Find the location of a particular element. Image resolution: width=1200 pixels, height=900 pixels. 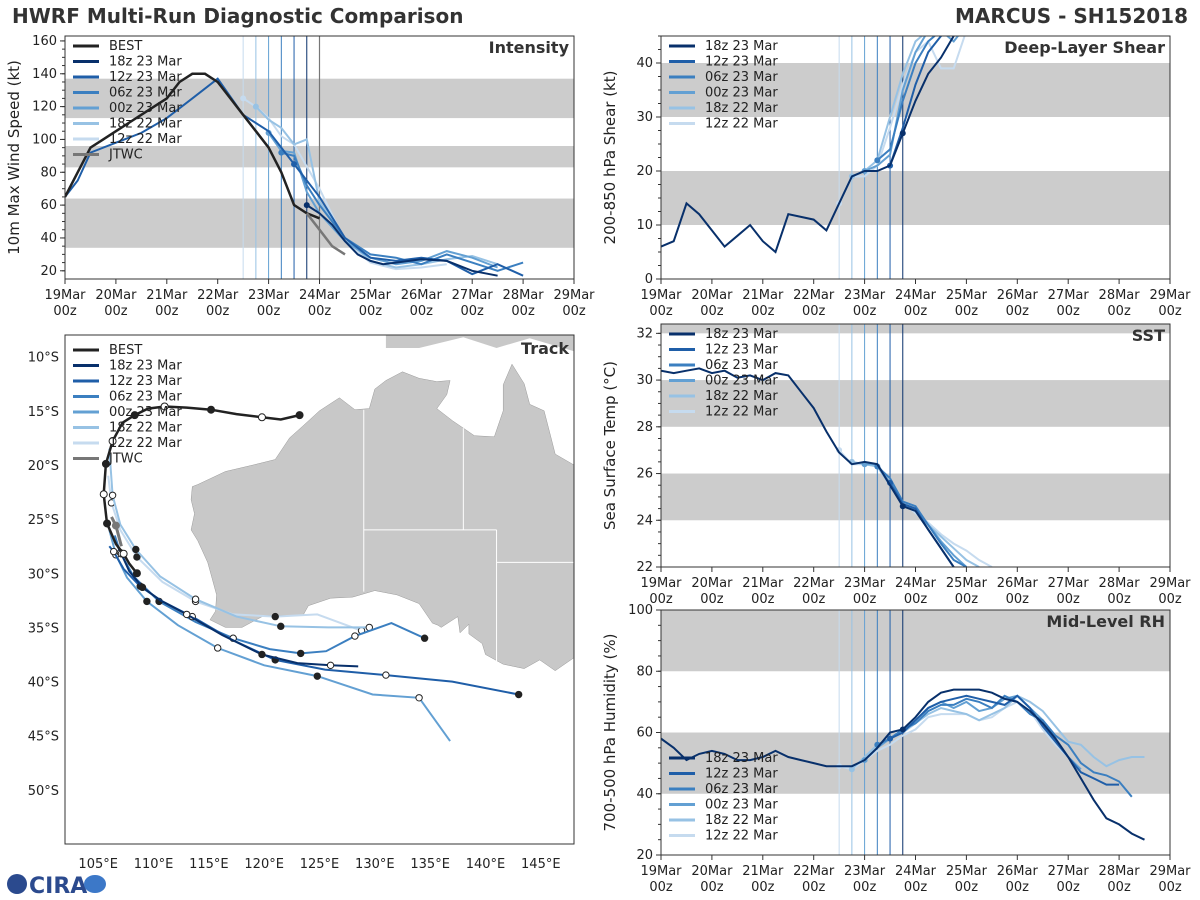

intensity-xtick-hr-7: 00z is located at coordinates (422, 311).